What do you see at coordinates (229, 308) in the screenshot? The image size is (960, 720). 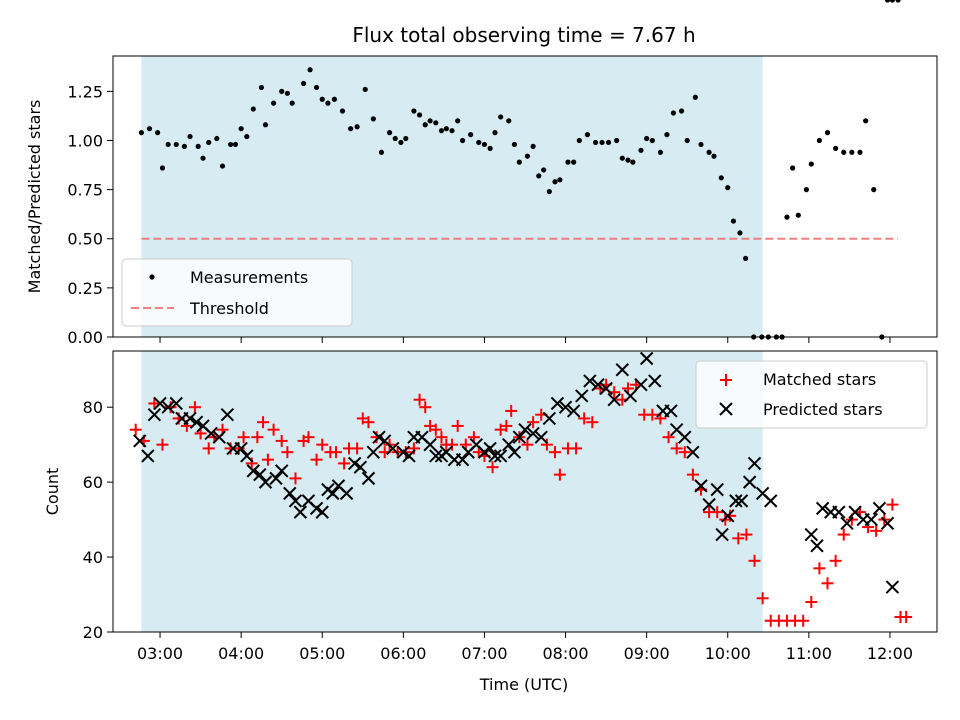 I see `legend-threshold-label: Threshold` at bounding box center [229, 308].